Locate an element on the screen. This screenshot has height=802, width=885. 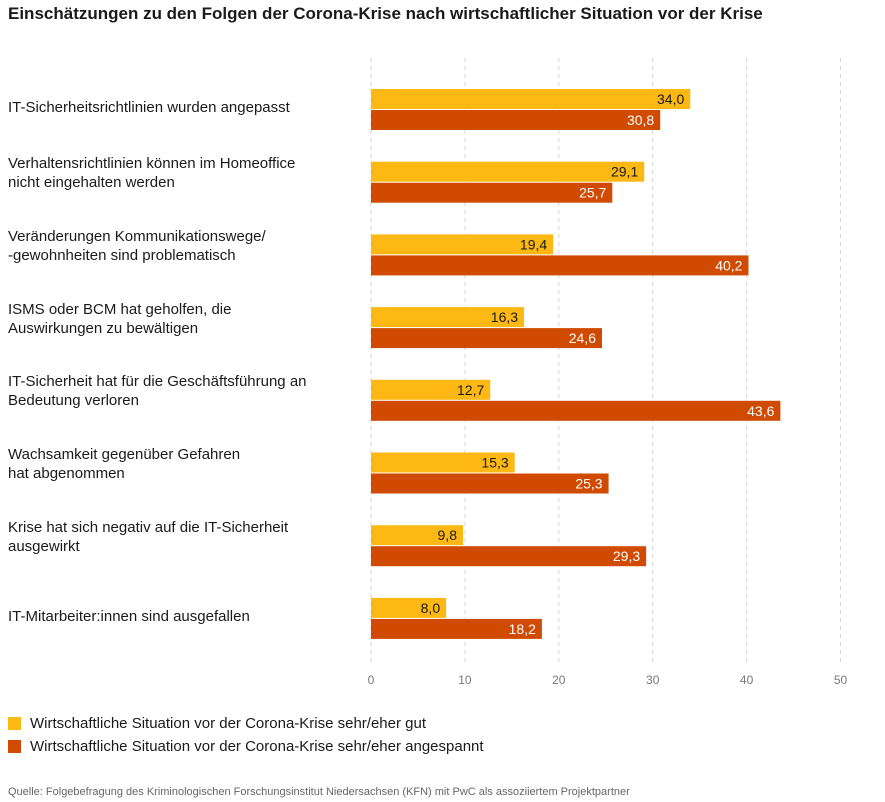
x-tick-label: 30 is located at coordinates (653, 680).